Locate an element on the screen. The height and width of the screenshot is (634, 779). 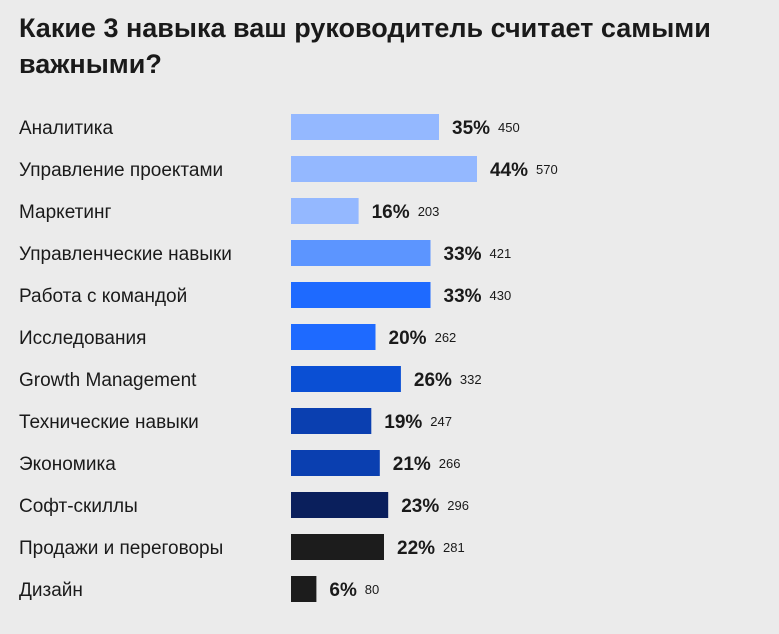
value-label: 23% is located at coordinates (420, 506).